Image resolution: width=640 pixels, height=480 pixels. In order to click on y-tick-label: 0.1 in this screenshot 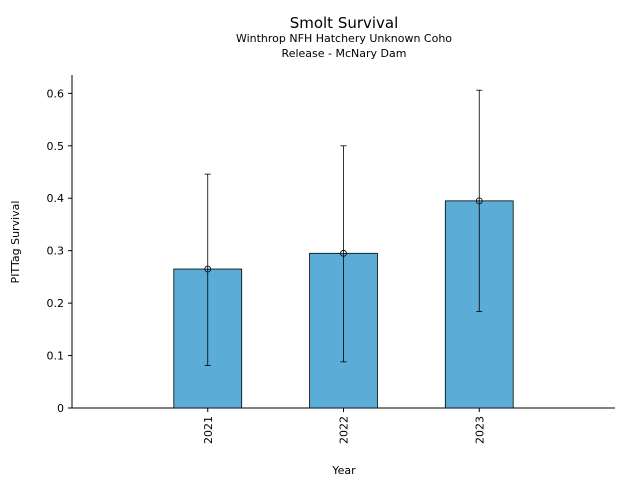, I will do `click(56, 356)`.